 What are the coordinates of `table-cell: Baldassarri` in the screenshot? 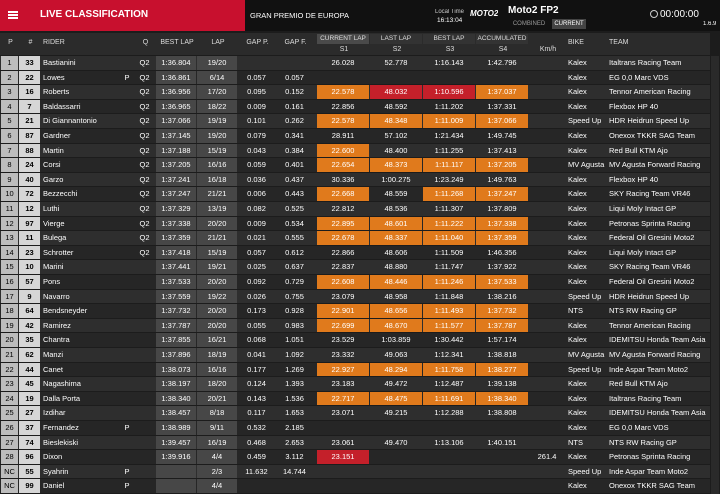 It's located at (62, 106).